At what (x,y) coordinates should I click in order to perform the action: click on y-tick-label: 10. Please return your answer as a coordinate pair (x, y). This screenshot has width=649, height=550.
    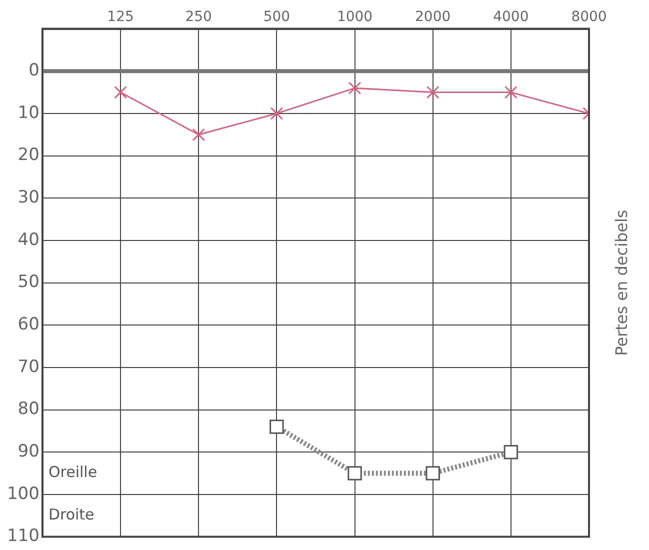
    Looking at the image, I should click on (29, 112).